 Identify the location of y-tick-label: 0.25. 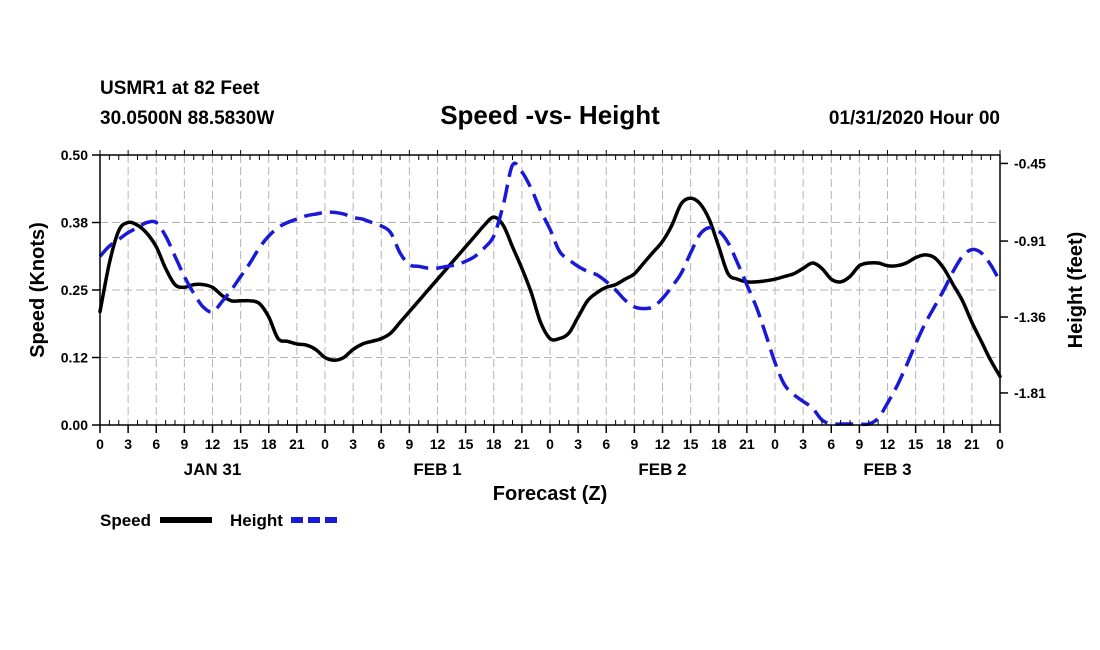
(74, 290).